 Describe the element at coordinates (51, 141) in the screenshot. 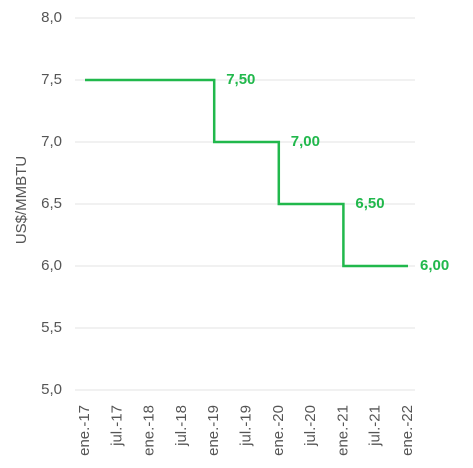

I see `y-tick-label: 7,0` at that location.